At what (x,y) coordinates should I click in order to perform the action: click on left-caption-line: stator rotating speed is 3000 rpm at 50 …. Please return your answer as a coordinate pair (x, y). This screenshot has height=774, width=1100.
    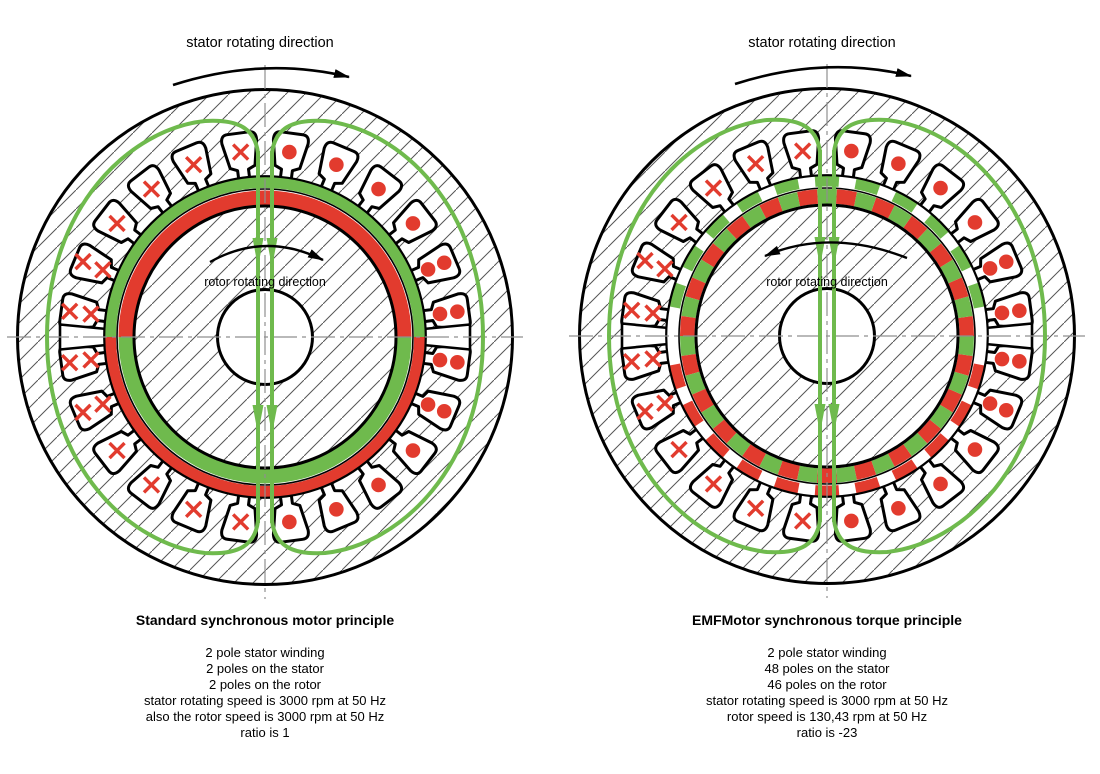
    Looking at the image, I should click on (265, 700).